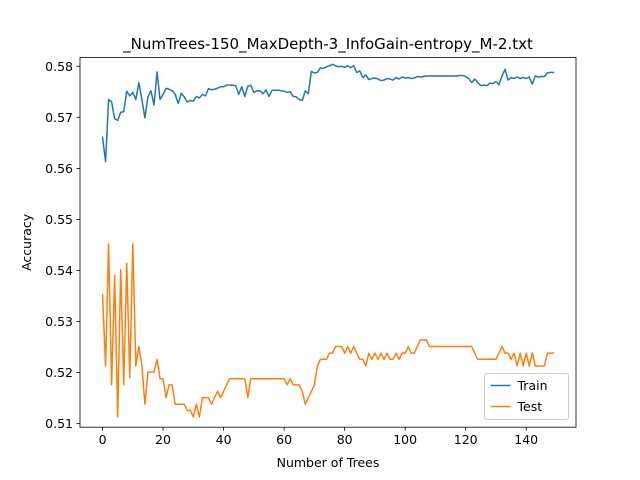  I want to click on x-tick-label: 100, so click(405, 439).